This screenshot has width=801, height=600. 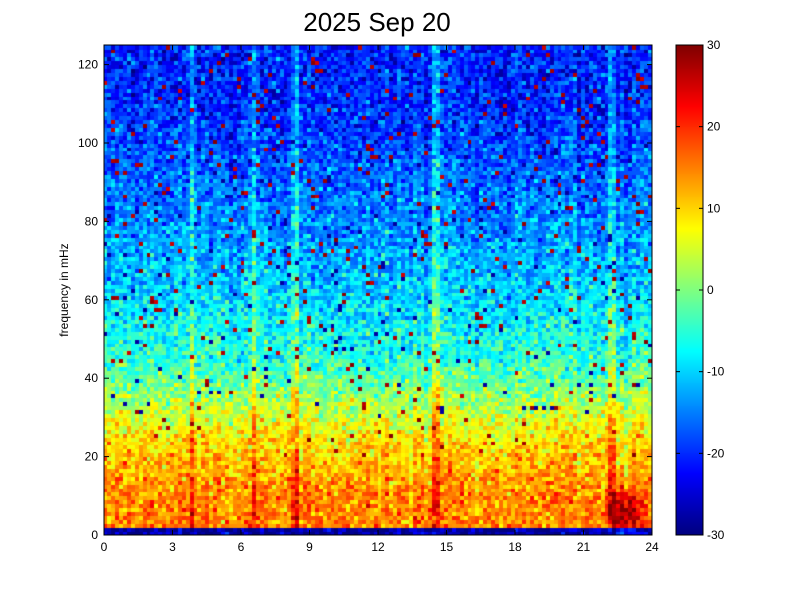 What do you see at coordinates (716, 453) in the screenshot?
I see `colorbar-tick-label: -20` at bounding box center [716, 453].